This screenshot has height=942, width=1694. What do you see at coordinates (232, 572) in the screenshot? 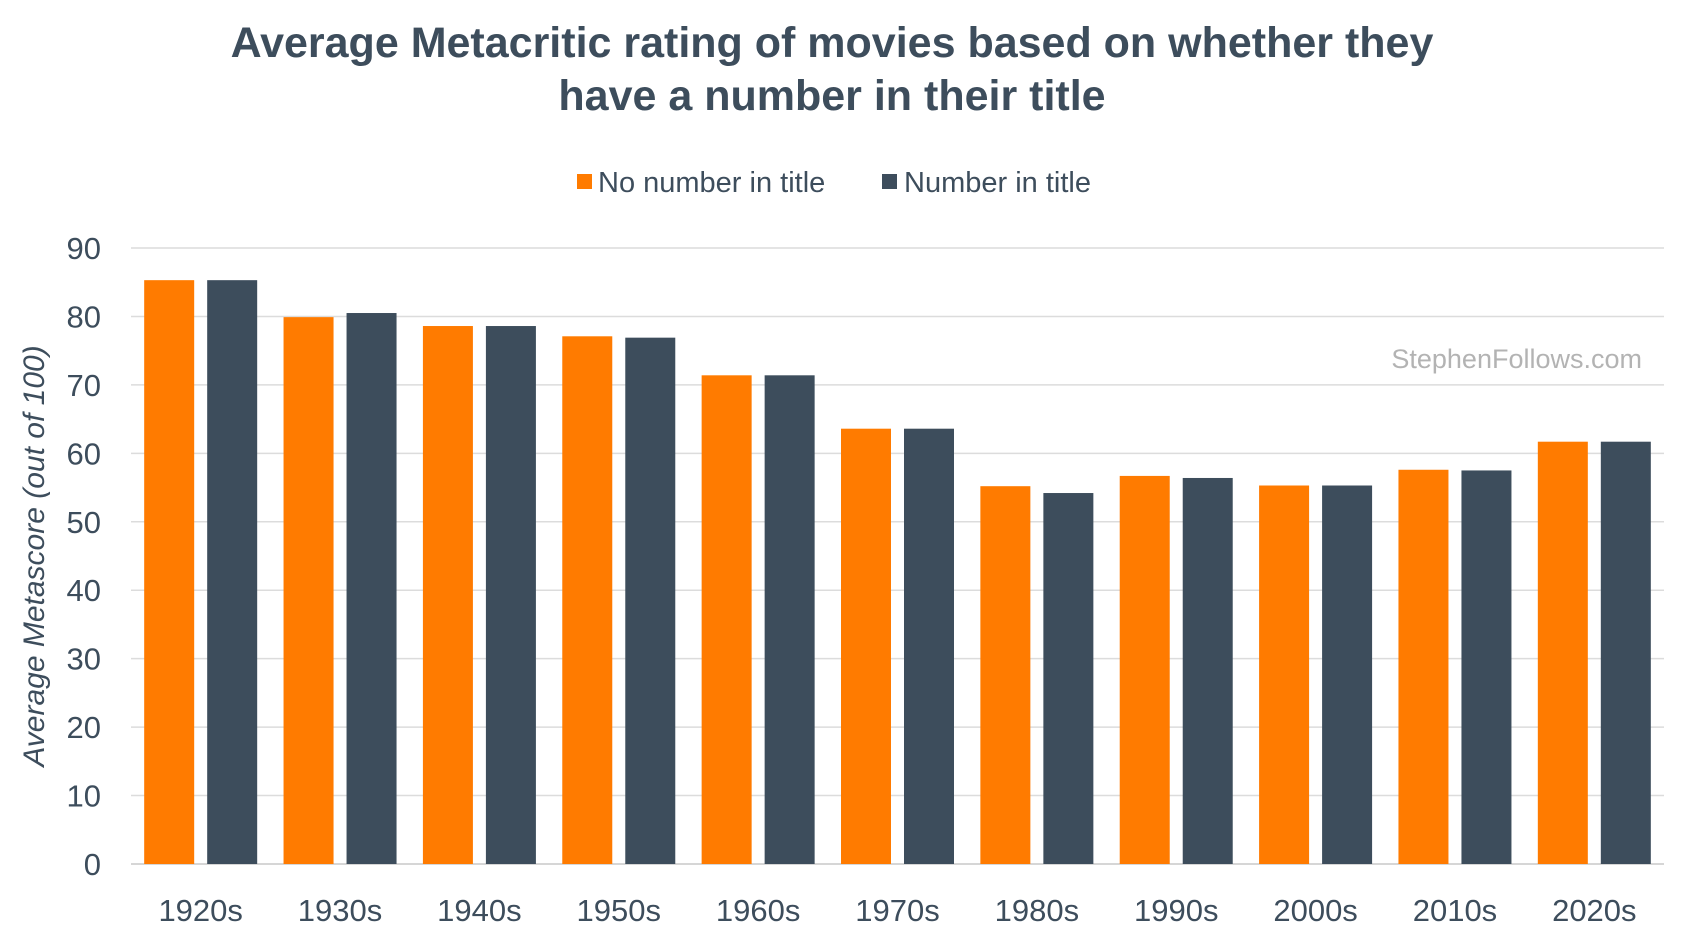
I see `bar-number-1920s` at bounding box center [232, 572].